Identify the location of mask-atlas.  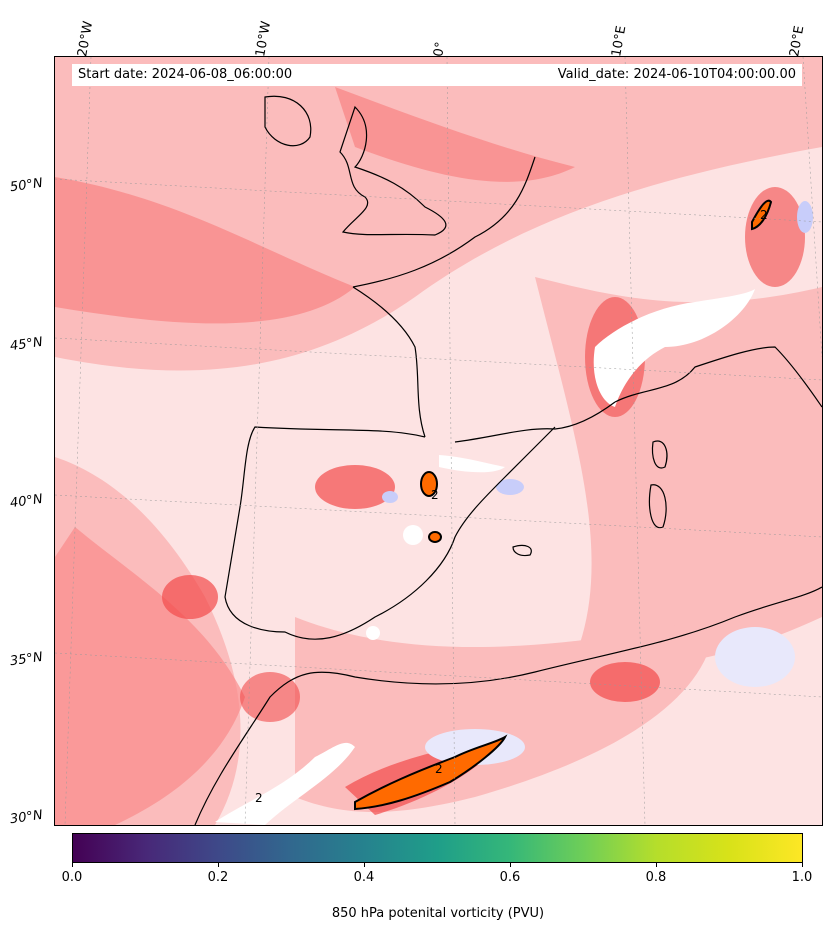
(285, 783).